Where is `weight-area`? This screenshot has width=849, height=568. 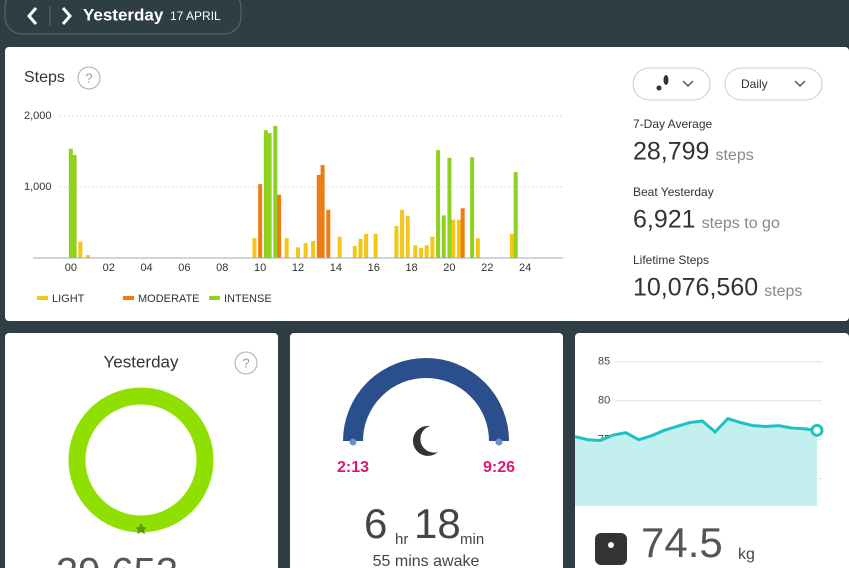 weight-area is located at coordinates (696, 462).